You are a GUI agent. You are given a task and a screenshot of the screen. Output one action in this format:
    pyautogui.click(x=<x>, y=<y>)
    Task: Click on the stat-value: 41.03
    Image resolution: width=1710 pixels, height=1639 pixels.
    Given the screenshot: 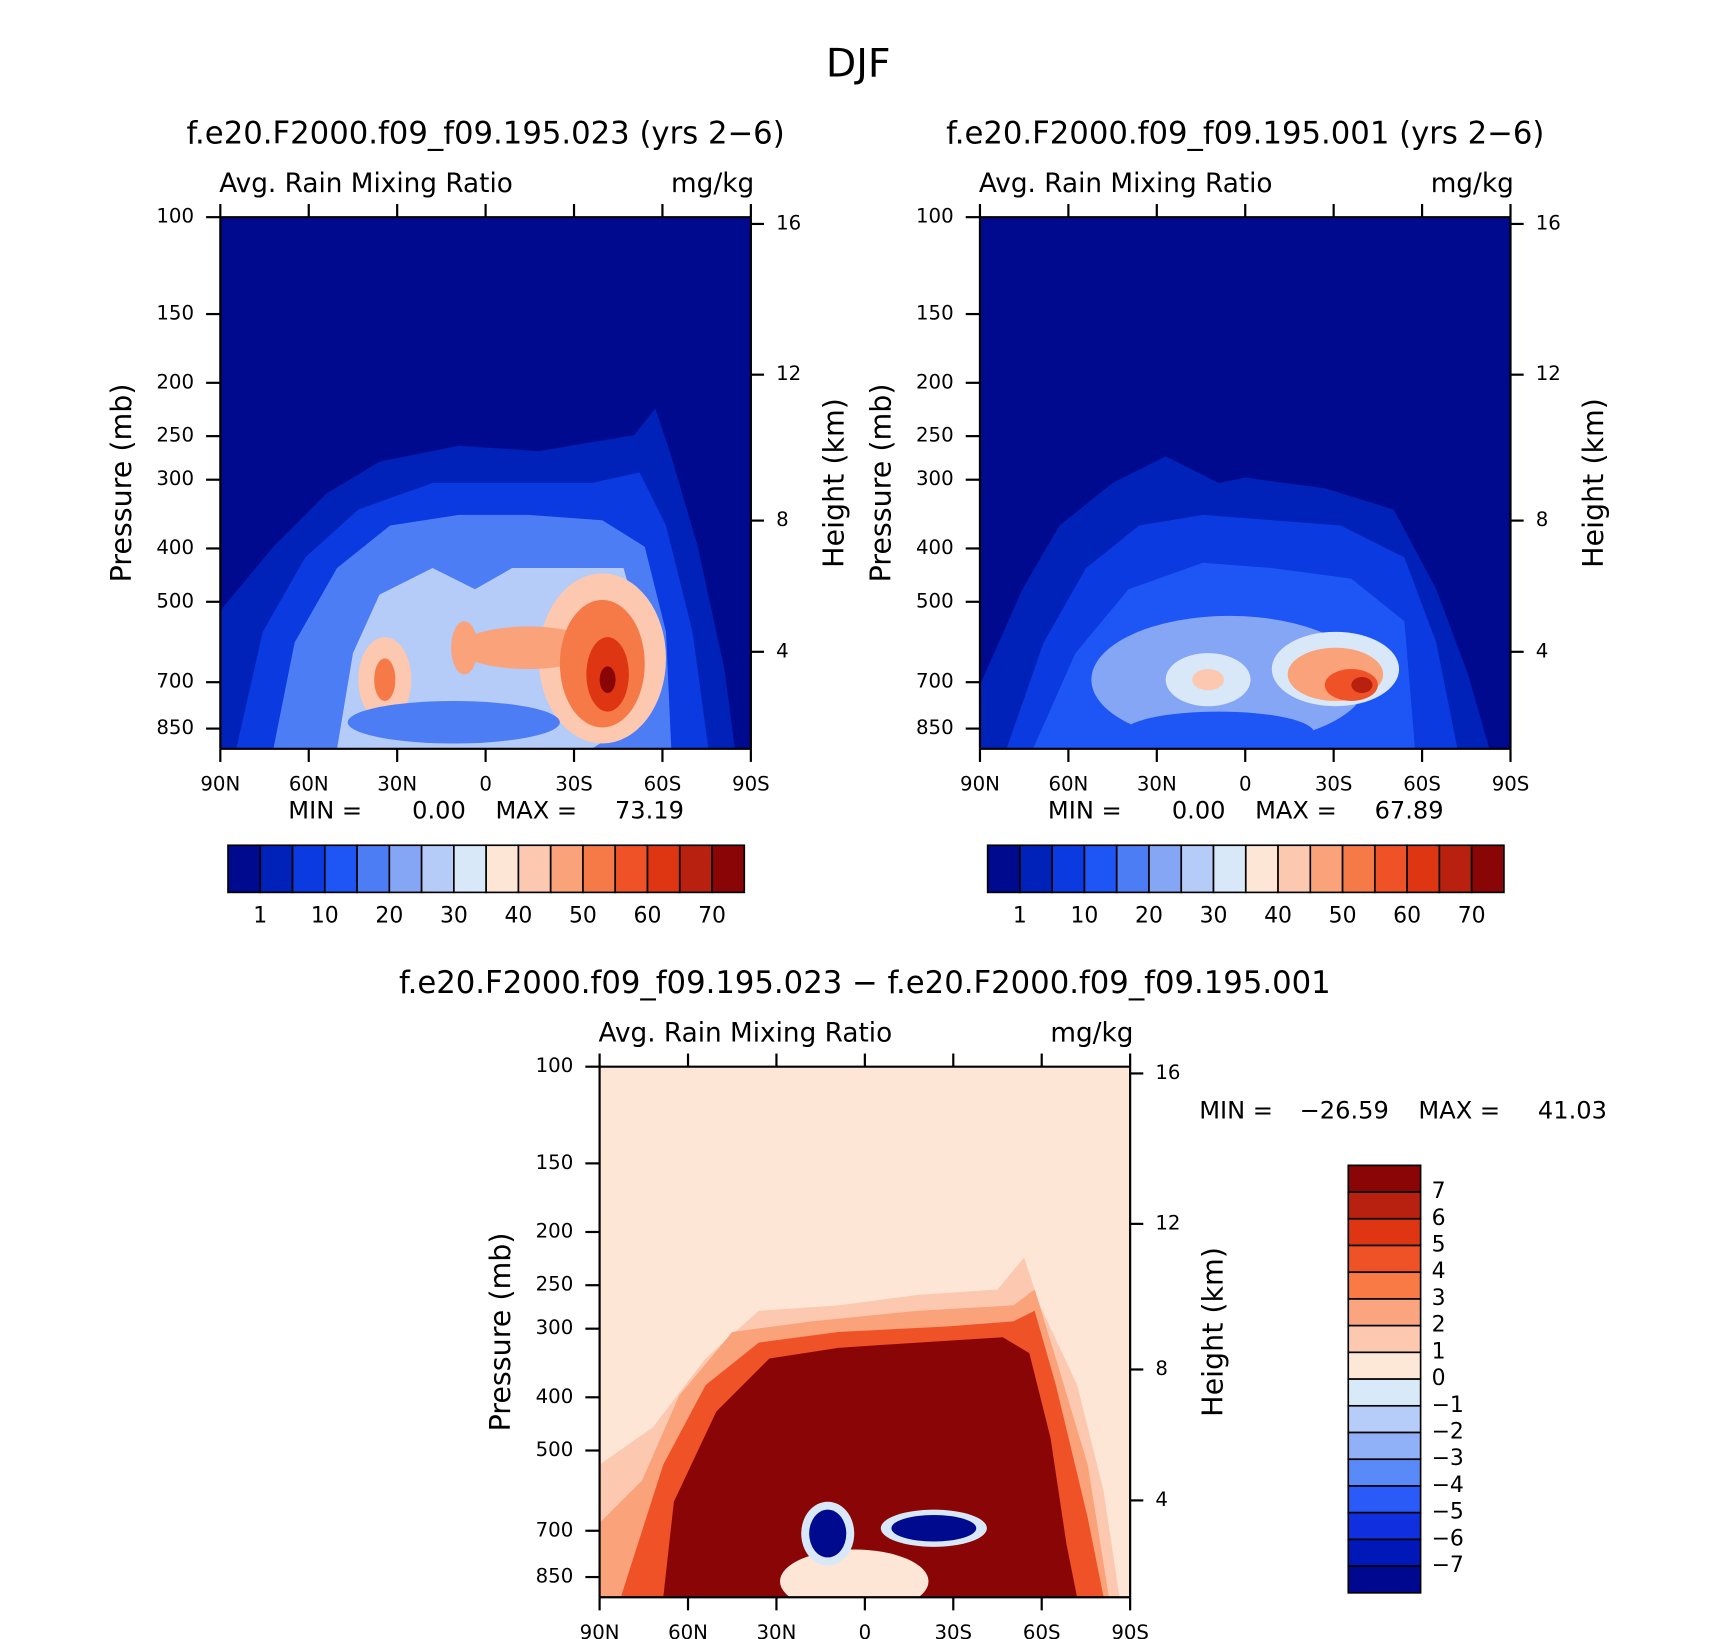 What is the action you would take?
    pyautogui.click(x=1572, y=1111)
    